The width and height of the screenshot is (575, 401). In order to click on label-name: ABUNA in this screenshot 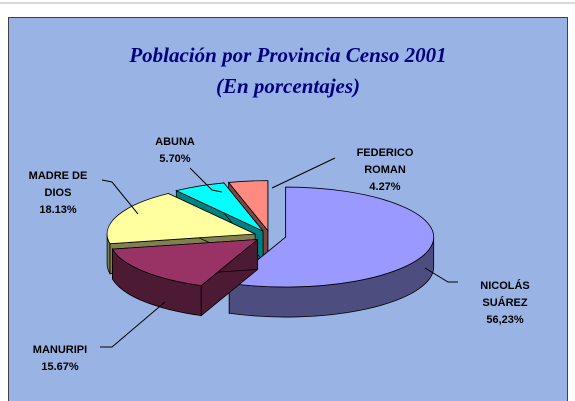, I will do `click(175, 142)`.